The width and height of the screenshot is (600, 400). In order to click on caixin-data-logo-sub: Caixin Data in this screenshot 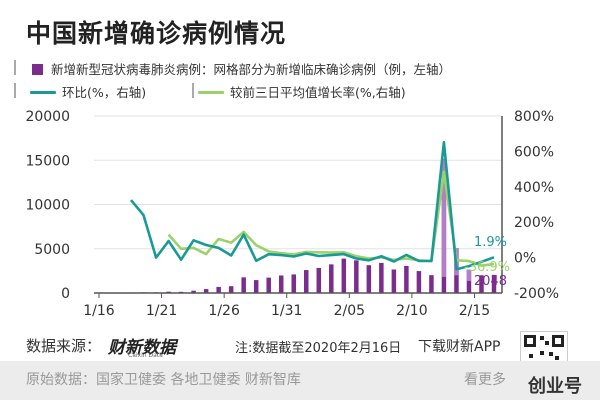, I will do `click(145, 355)`.